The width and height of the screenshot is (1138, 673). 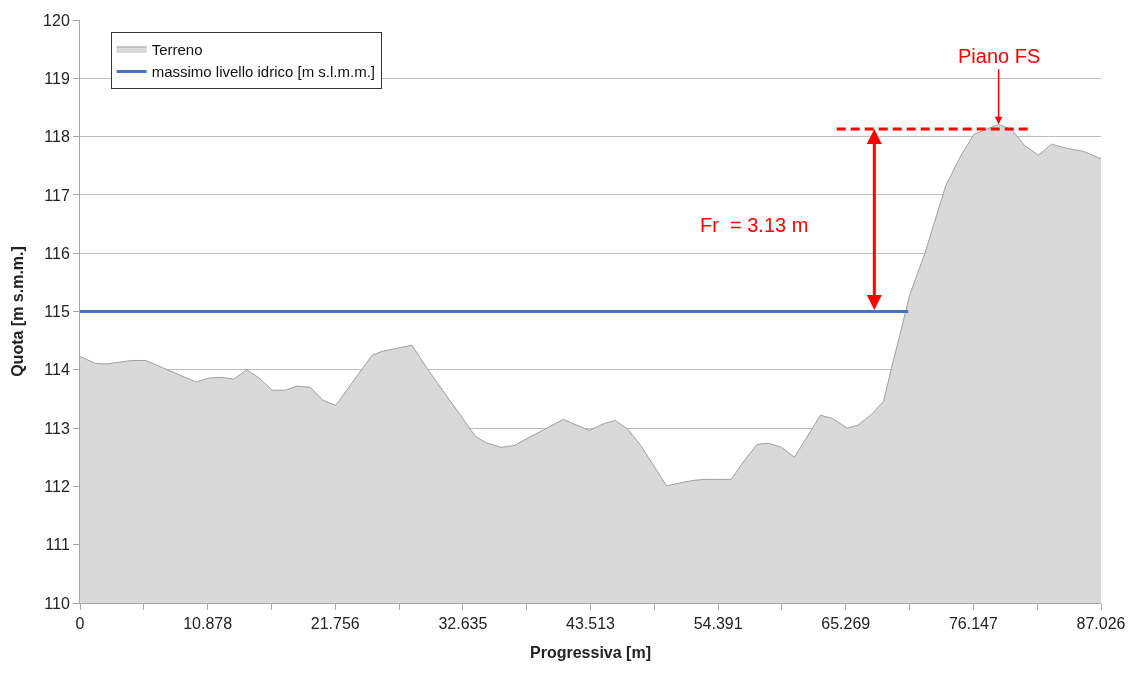 I want to click on y-tick-label: 116, so click(x=57, y=253).